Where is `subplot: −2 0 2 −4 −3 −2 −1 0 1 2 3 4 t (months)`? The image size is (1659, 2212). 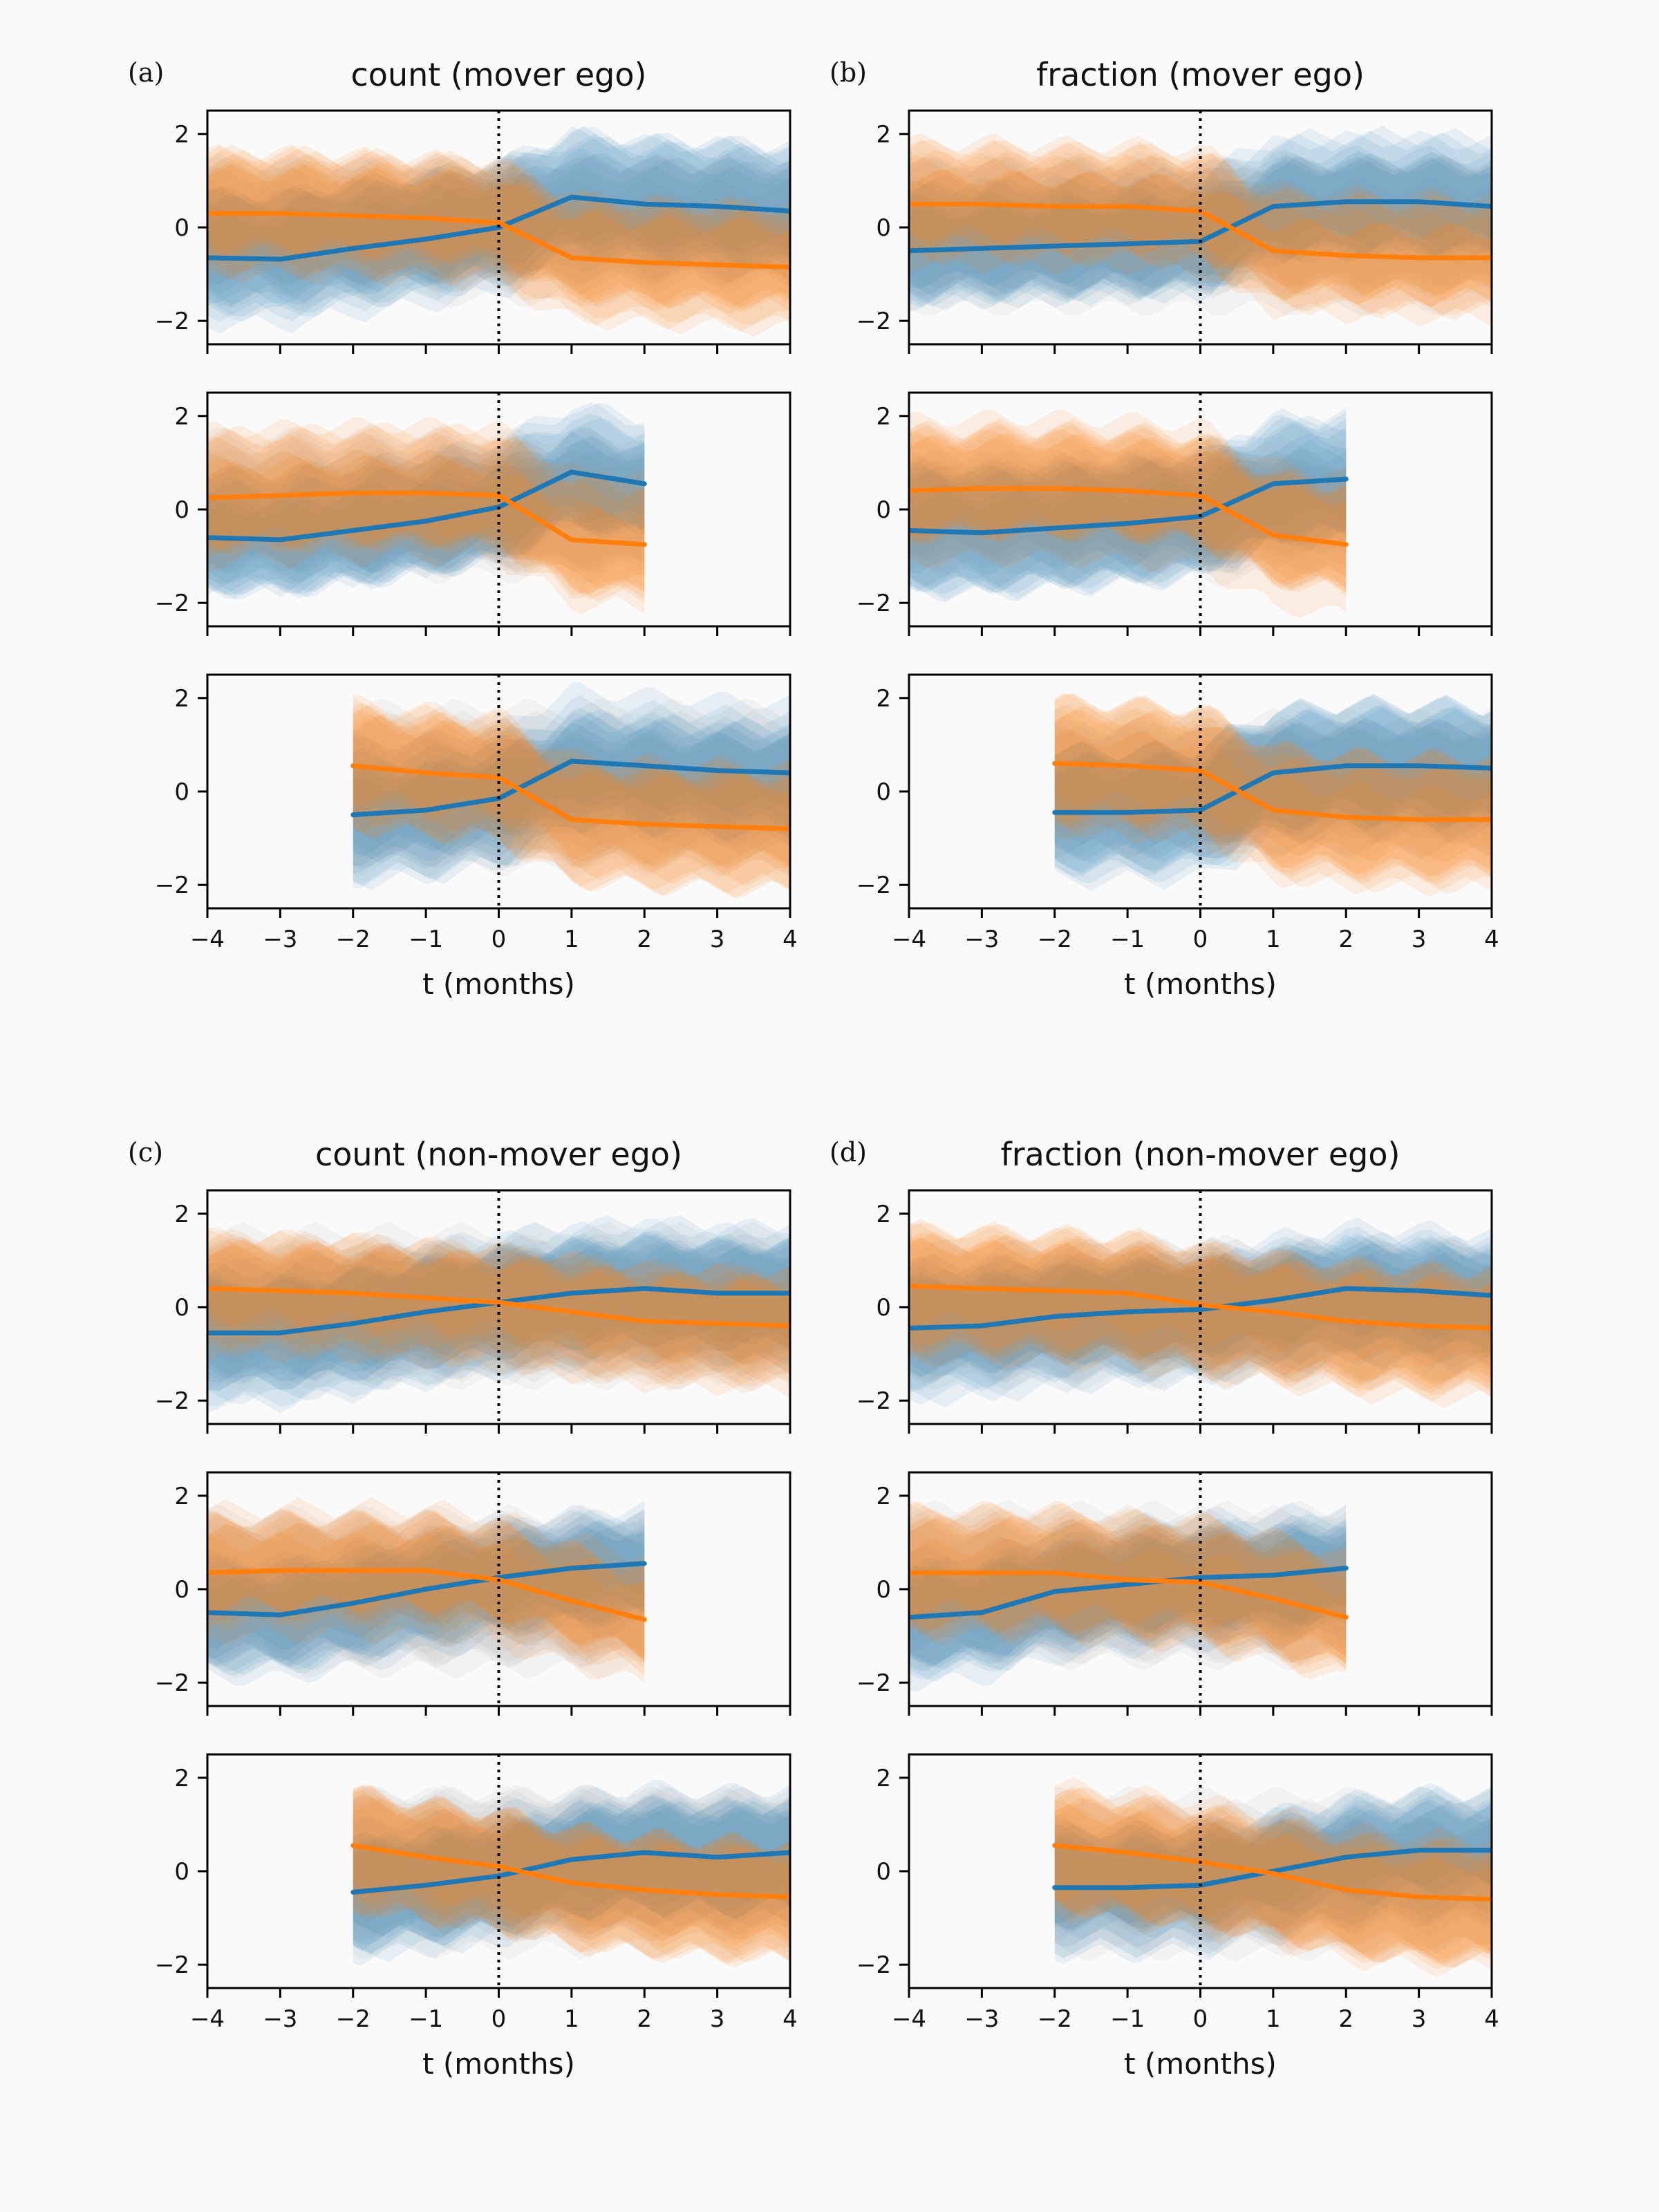 subplot: −2 0 2 −4 −3 −2 −1 0 1 2 3 4 t (months) is located at coordinates (476, 837).